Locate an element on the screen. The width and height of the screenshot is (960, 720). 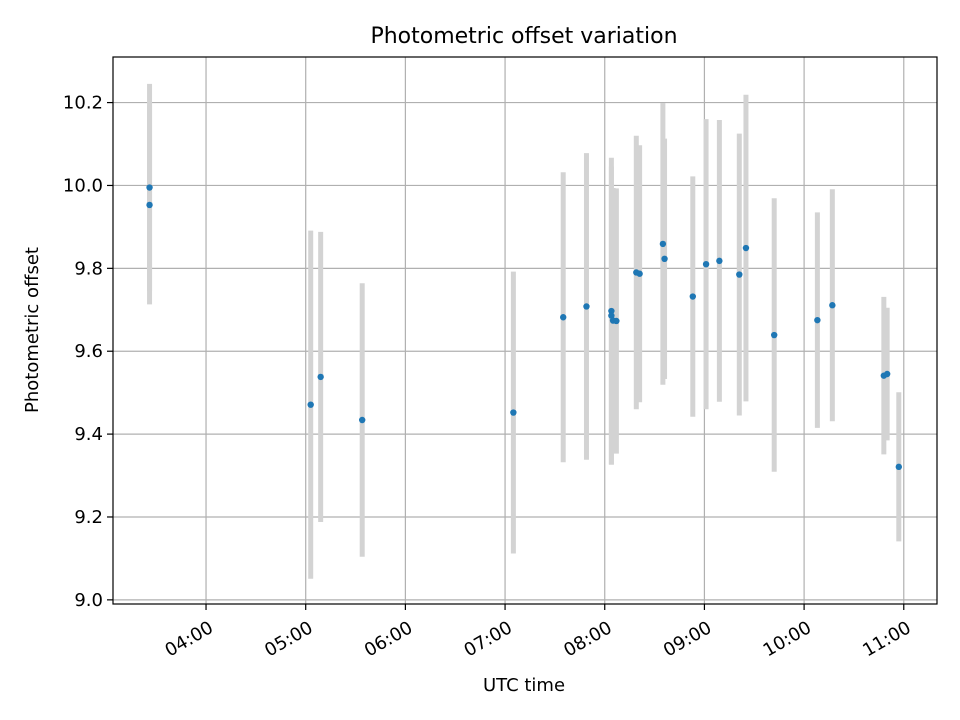
y-tick-label: 9.8 is located at coordinates (88, 268).